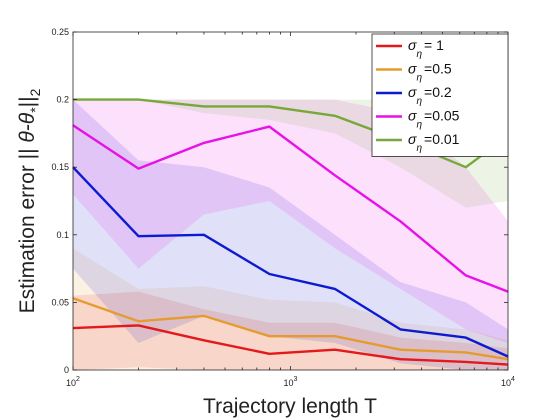 The height and width of the screenshot is (420, 560). Describe the element at coordinates (27, 130) in the screenshot. I see `y-axis-label-theta: θ-θ` at that location.